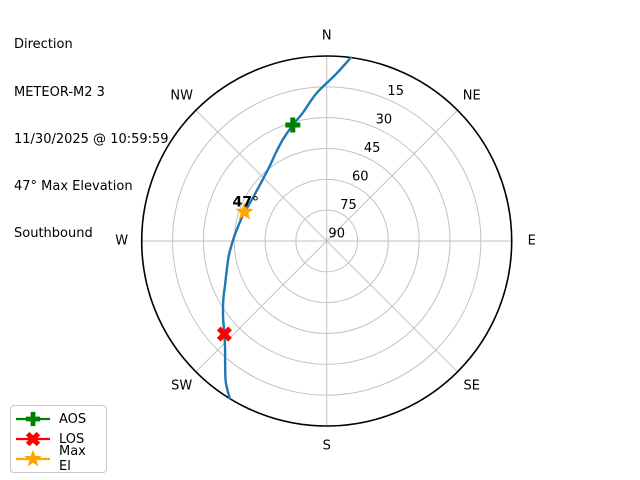 This screenshot has height=480, width=640. I want to click on max-elevation-annotation: 47°, so click(246, 202).